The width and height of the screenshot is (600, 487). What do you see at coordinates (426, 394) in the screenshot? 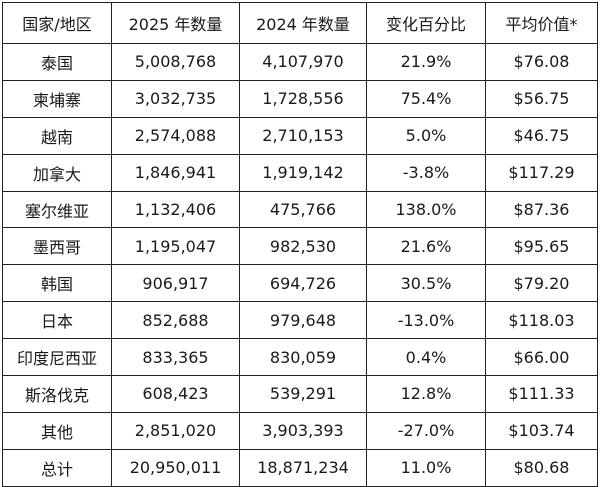
I see `change-percent-cell: 12.8%` at bounding box center [426, 394].